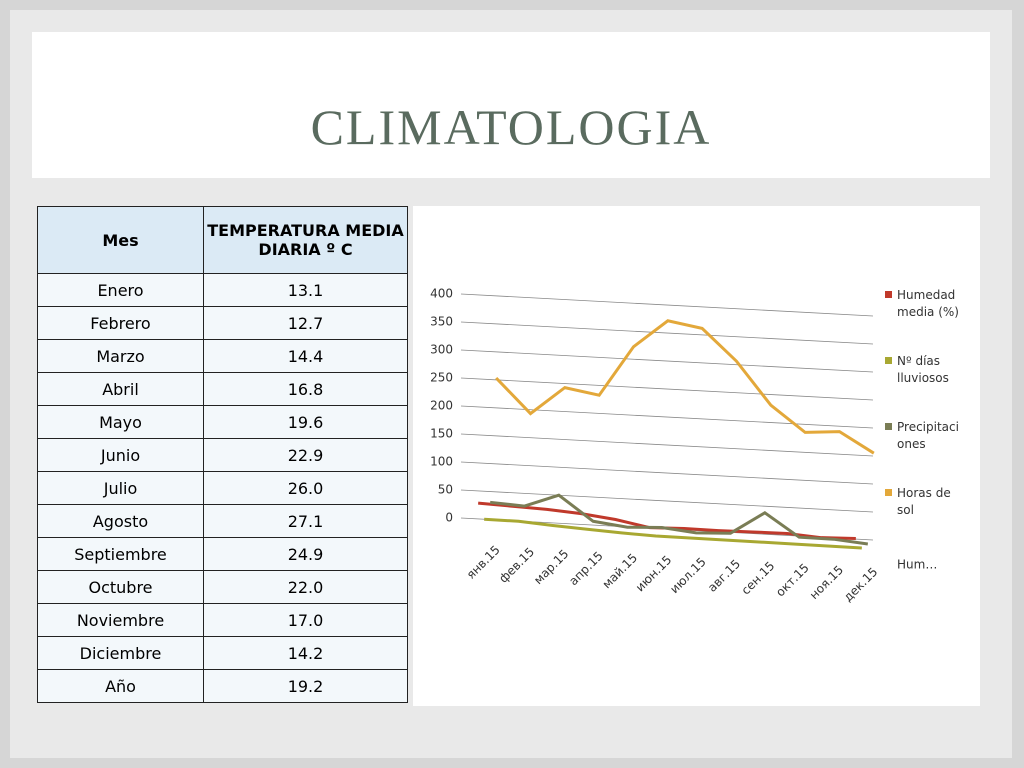 This screenshot has height=768, width=1024. What do you see at coordinates (305, 587) in the screenshot?
I see `cell: 22.0` at bounding box center [305, 587].